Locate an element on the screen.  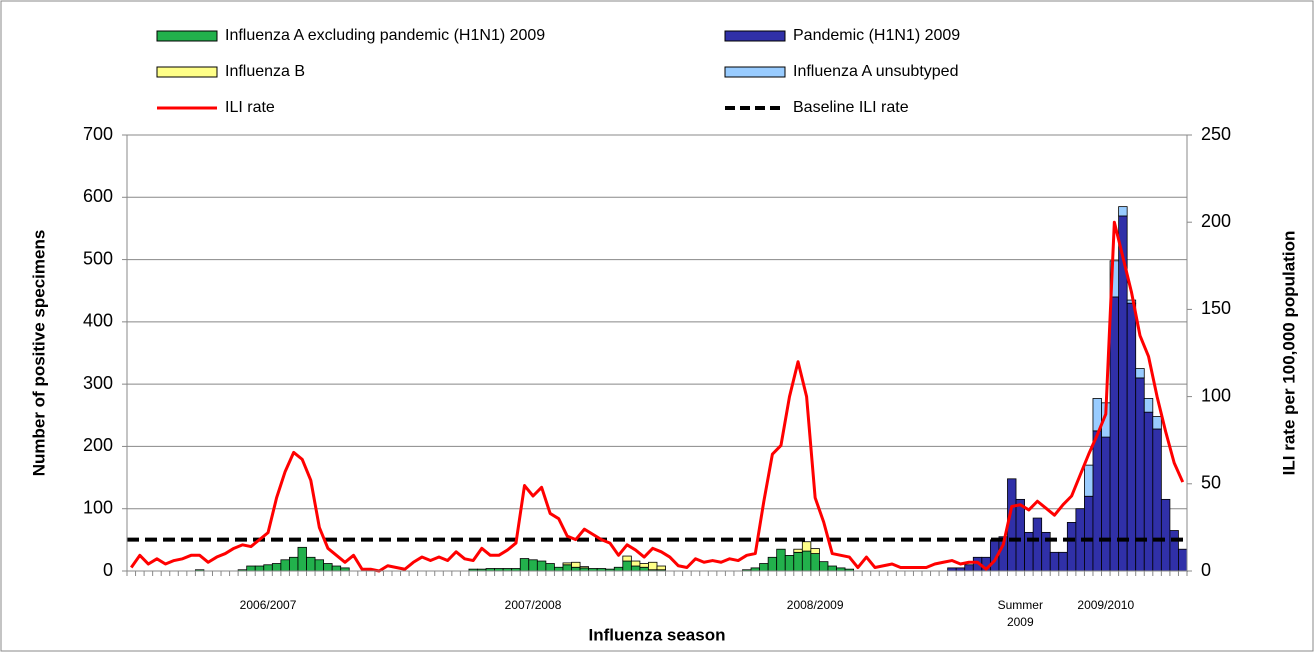
y2-tick-label: 0 is located at coordinates (1206, 570).